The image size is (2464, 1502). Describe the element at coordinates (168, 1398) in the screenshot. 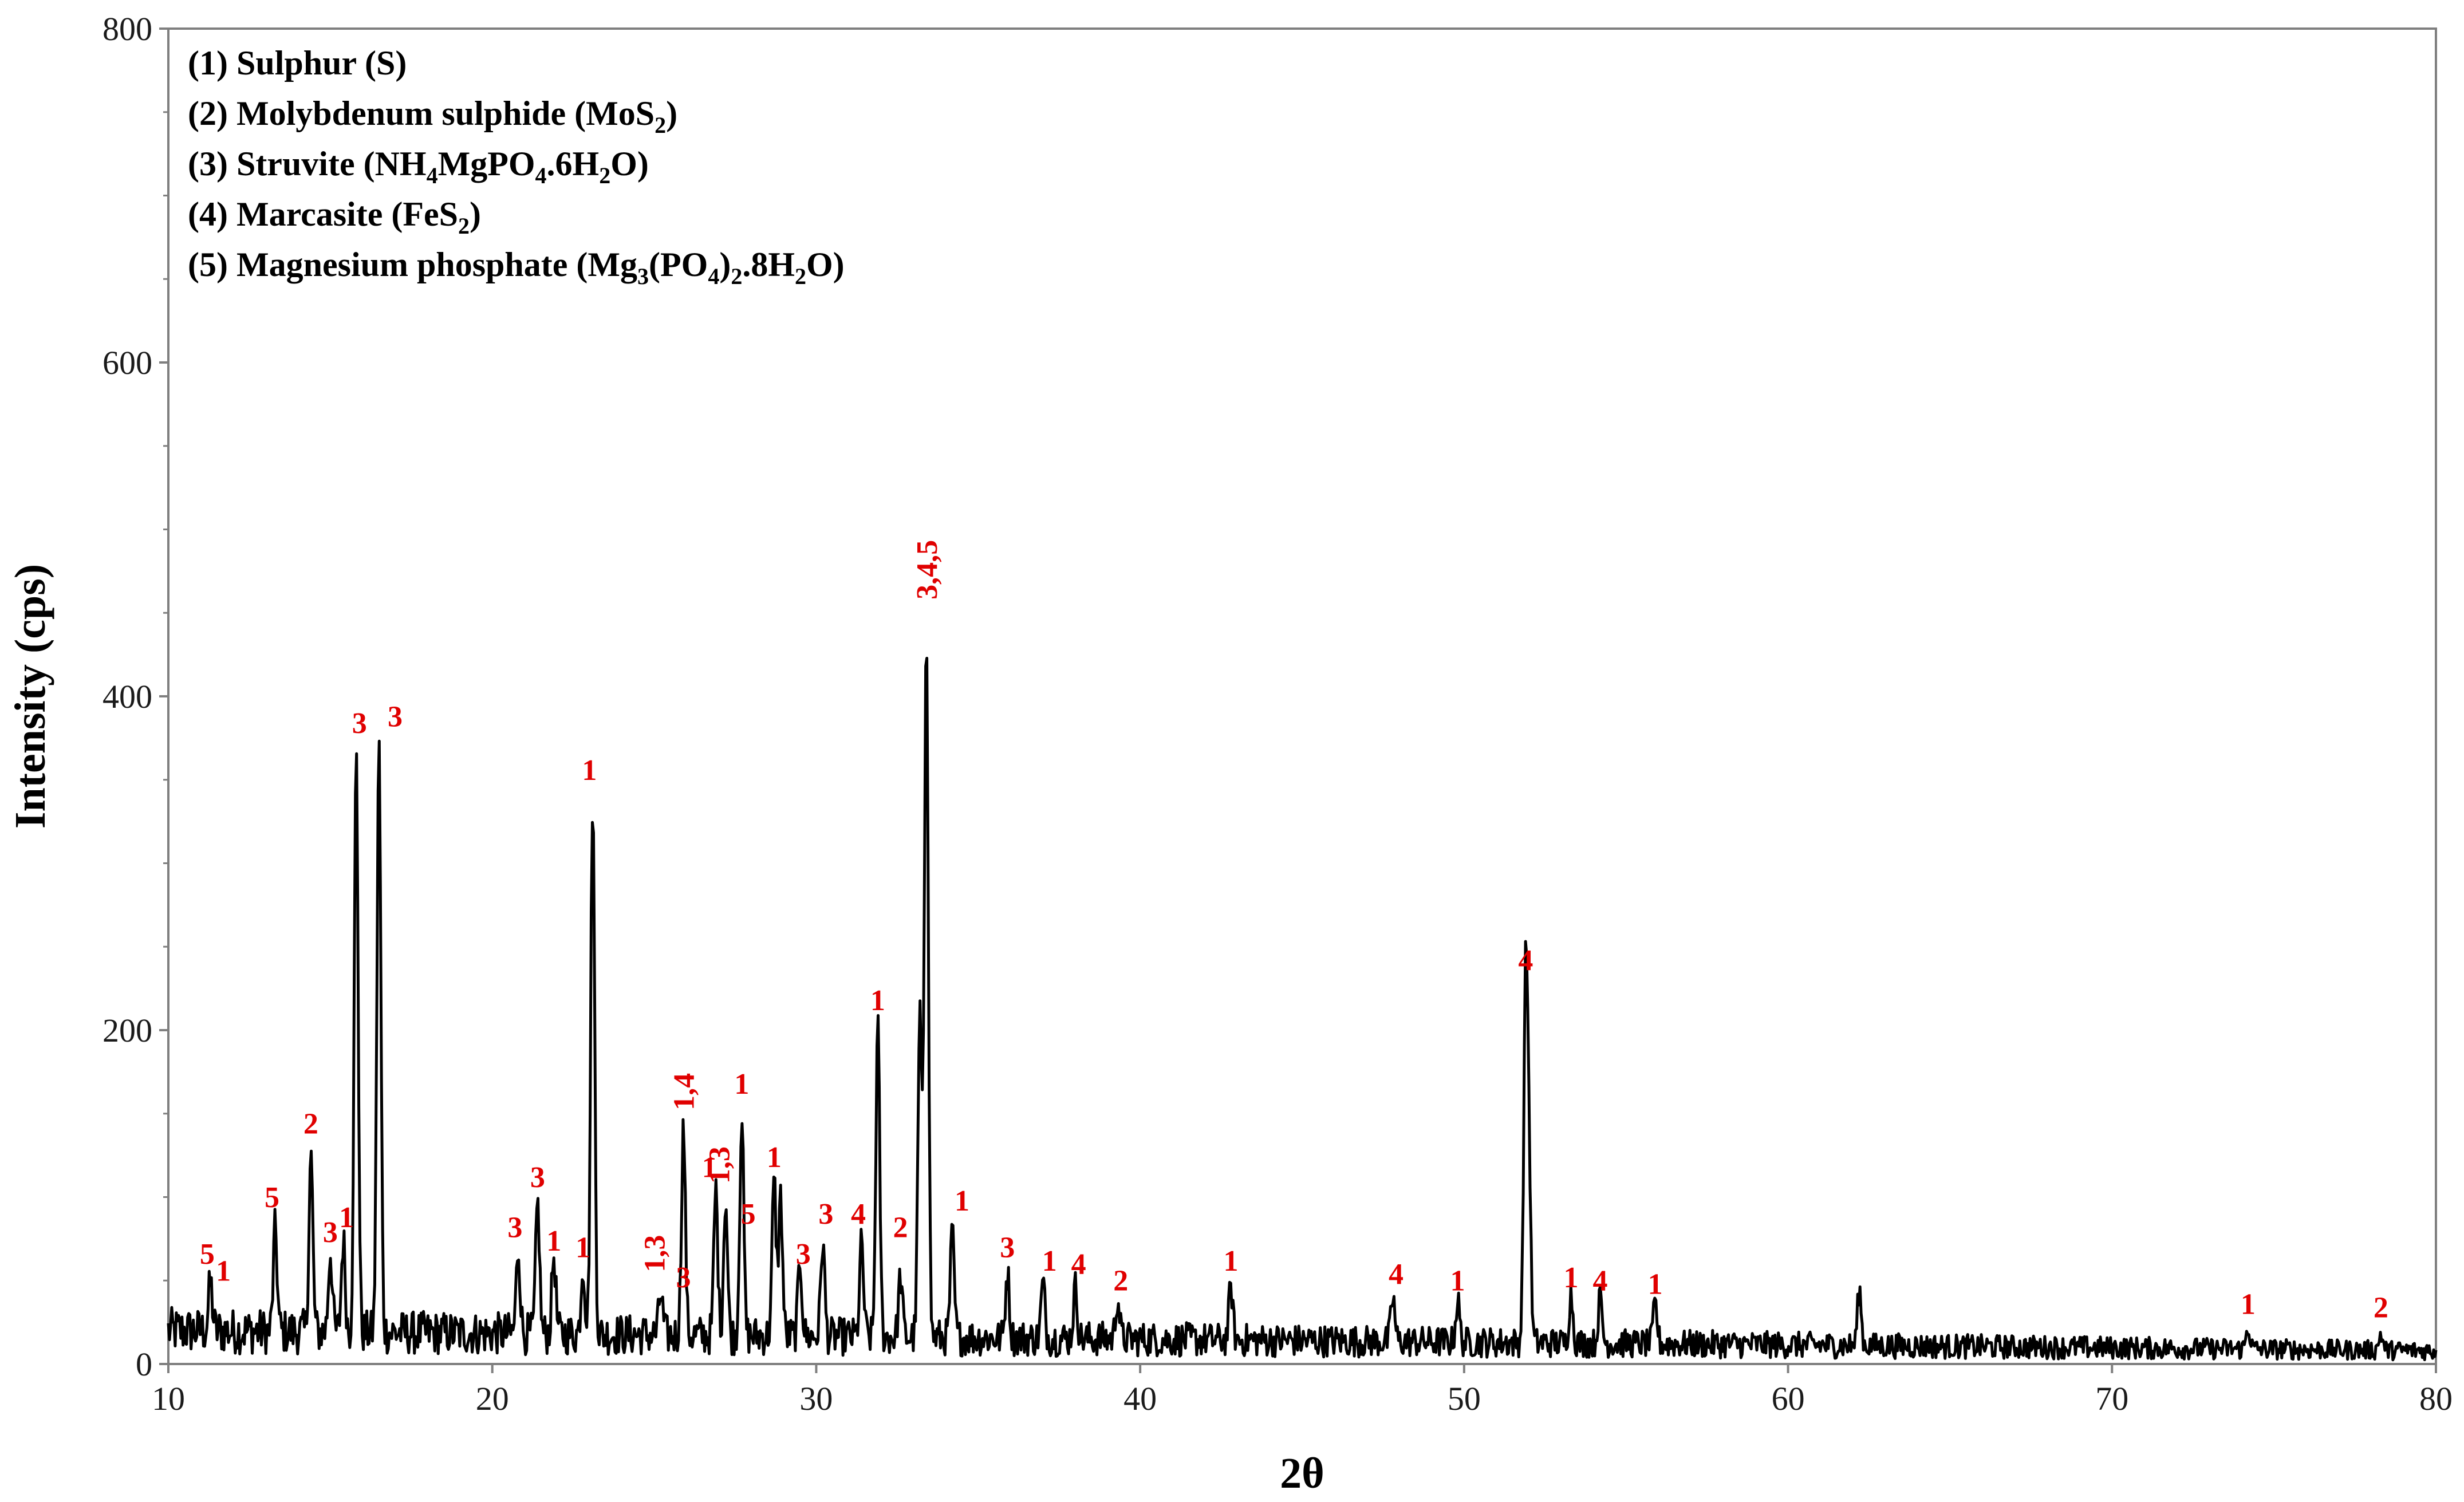

I see `x-tick-label: 10` at that location.